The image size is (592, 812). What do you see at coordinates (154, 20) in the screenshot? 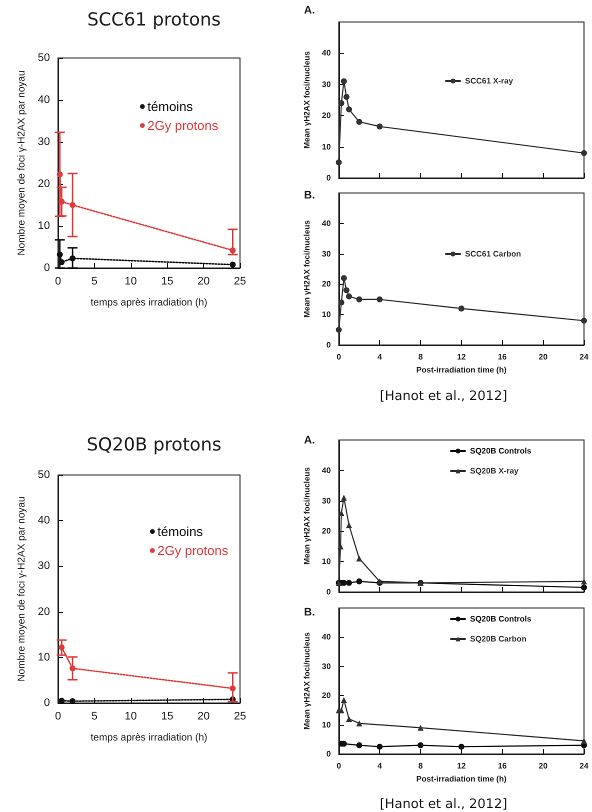
I see `chart-title: SCC61 protons` at bounding box center [154, 20].